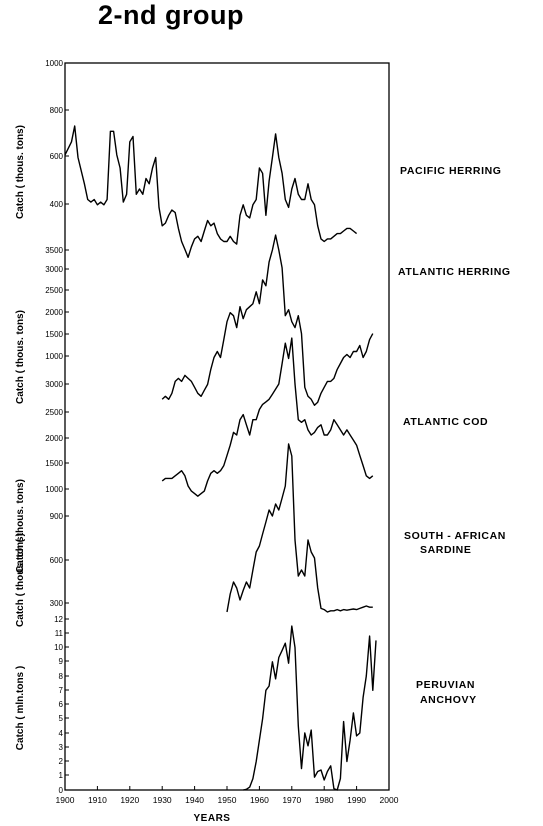 The width and height of the screenshot is (543, 826). Describe the element at coordinates (58, 647) in the screenshot. I see `y-tick-label: 10` at that location.